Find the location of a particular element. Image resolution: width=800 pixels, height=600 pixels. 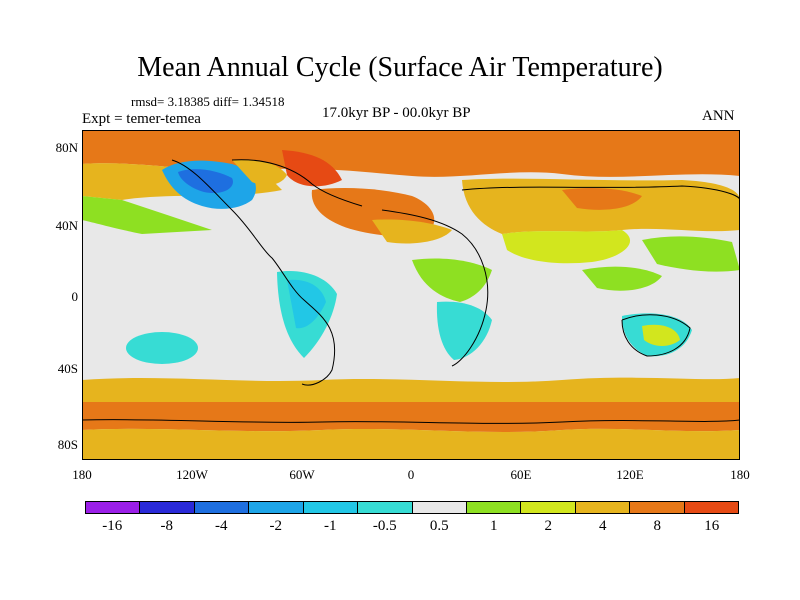

mediterranean-band is located at coordinates (412, 231).